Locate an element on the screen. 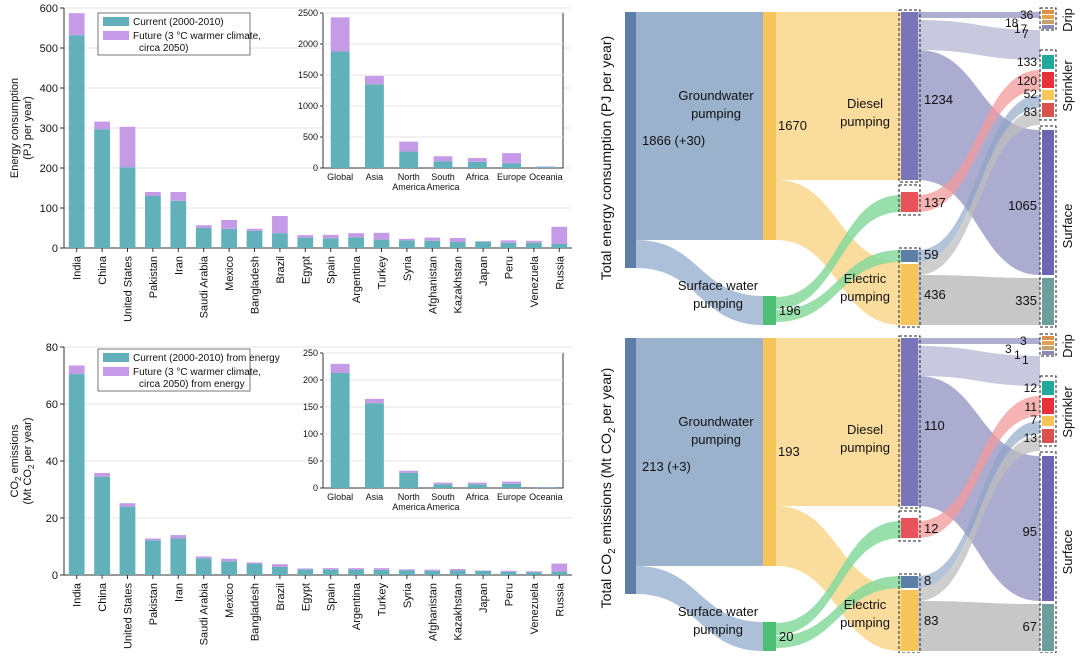 Image resolution: width=1080 pixels, height=658 pixels. x-tick-label: United States is located at coordinates (129, 616).